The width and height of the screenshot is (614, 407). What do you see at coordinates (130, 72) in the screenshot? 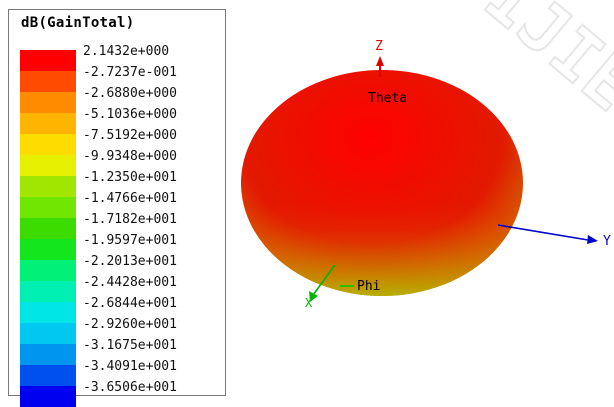
I see `legend-value: -2.7237e-001` at bounding box center [130, 72].